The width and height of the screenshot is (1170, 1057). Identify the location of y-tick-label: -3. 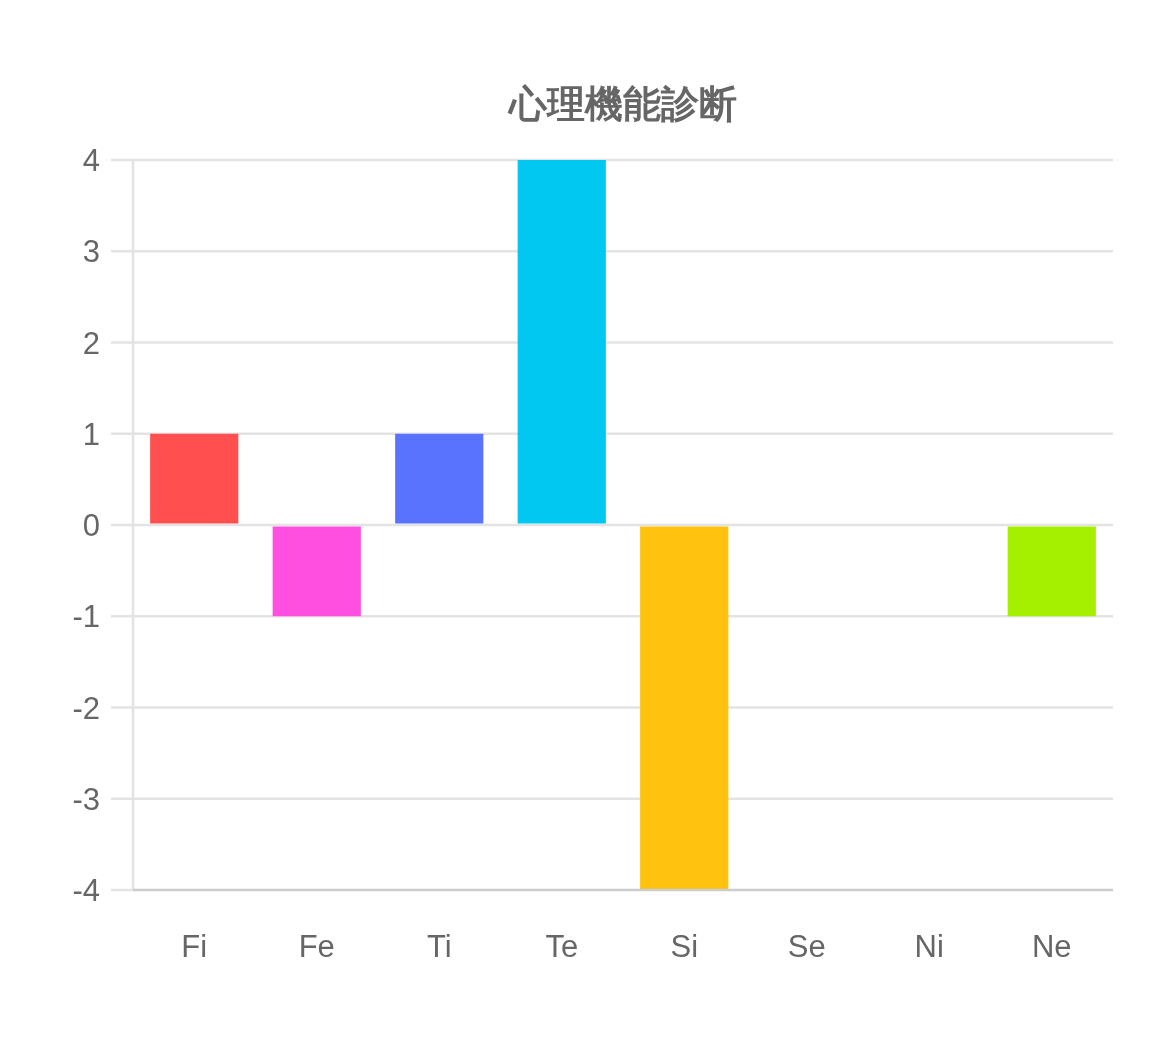
(86, 799).